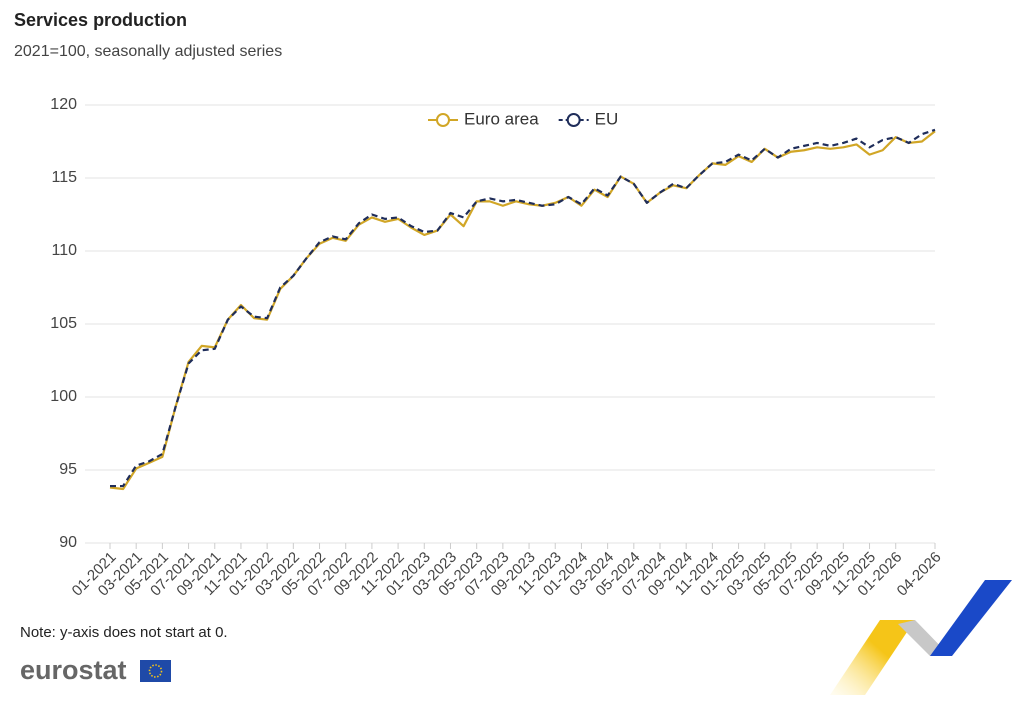 The height and width of the screenshot is (713, 1027). What do you see at coordinates (921, 637) in the screenshot?
I see `bta-logo` at bounding box center [921, 637].